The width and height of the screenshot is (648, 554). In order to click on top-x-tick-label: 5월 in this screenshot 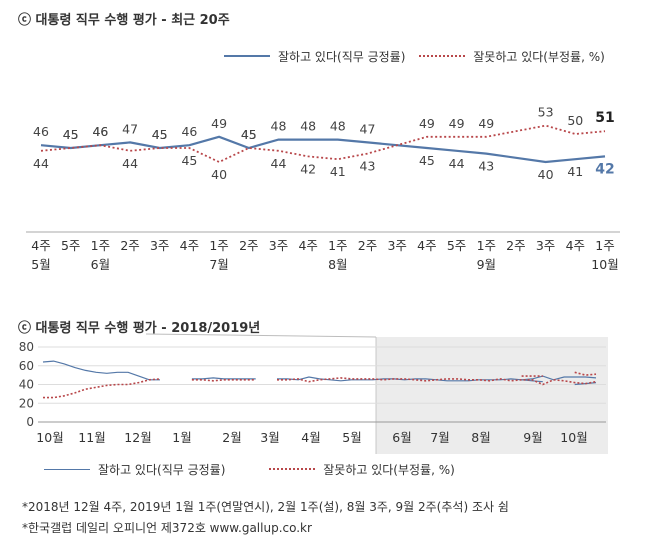, I will do `click(40, 264)`.